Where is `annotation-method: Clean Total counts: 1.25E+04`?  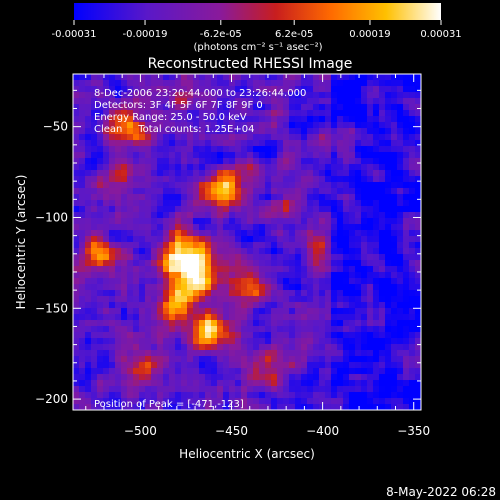
annotation-method: Clean Total counts: 1.25E+04 is located at coordinates (174, 129).